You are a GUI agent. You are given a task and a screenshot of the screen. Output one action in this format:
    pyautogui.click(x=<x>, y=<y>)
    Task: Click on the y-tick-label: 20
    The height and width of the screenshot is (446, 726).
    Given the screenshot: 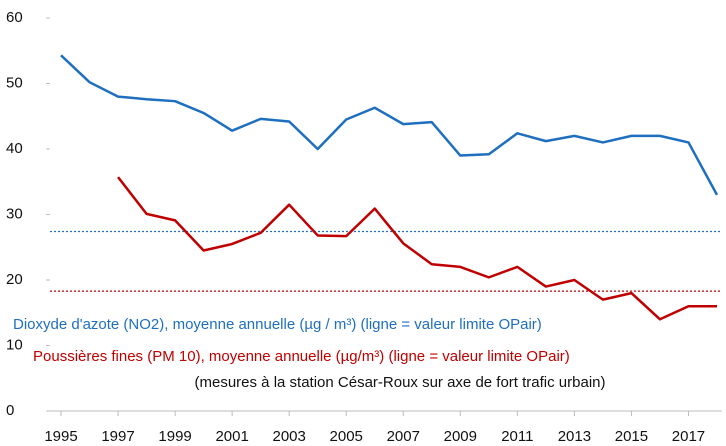 What is the action you would take?
    pyautogui.click(x=14, y=279)
    